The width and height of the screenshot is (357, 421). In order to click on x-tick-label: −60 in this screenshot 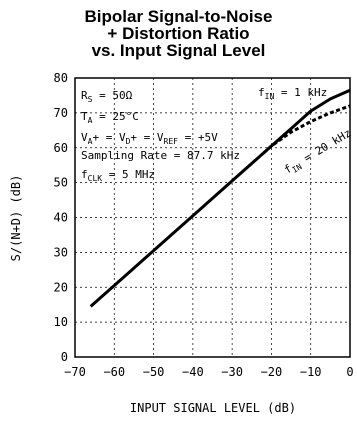, I will do `click(114, 372)`.